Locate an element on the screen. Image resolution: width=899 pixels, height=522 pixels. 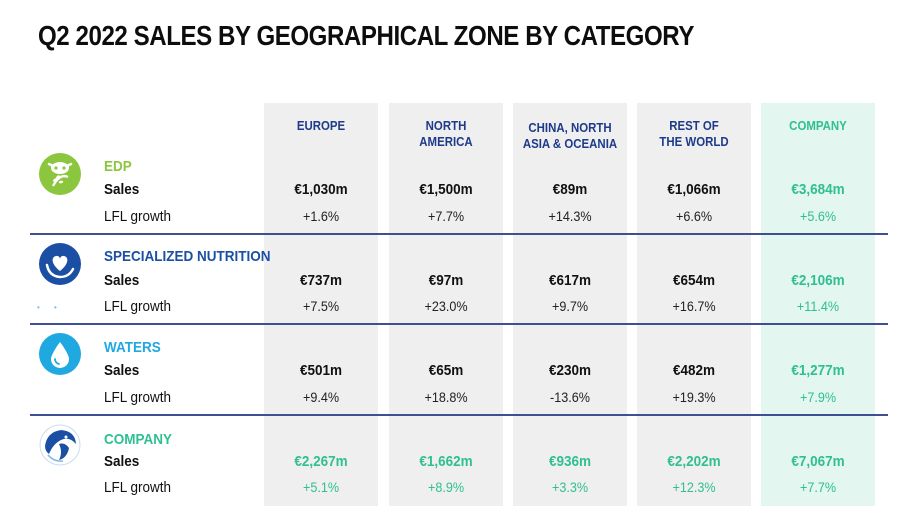
sn-growth-company: +11.4% is located at coordinates (818, 306).